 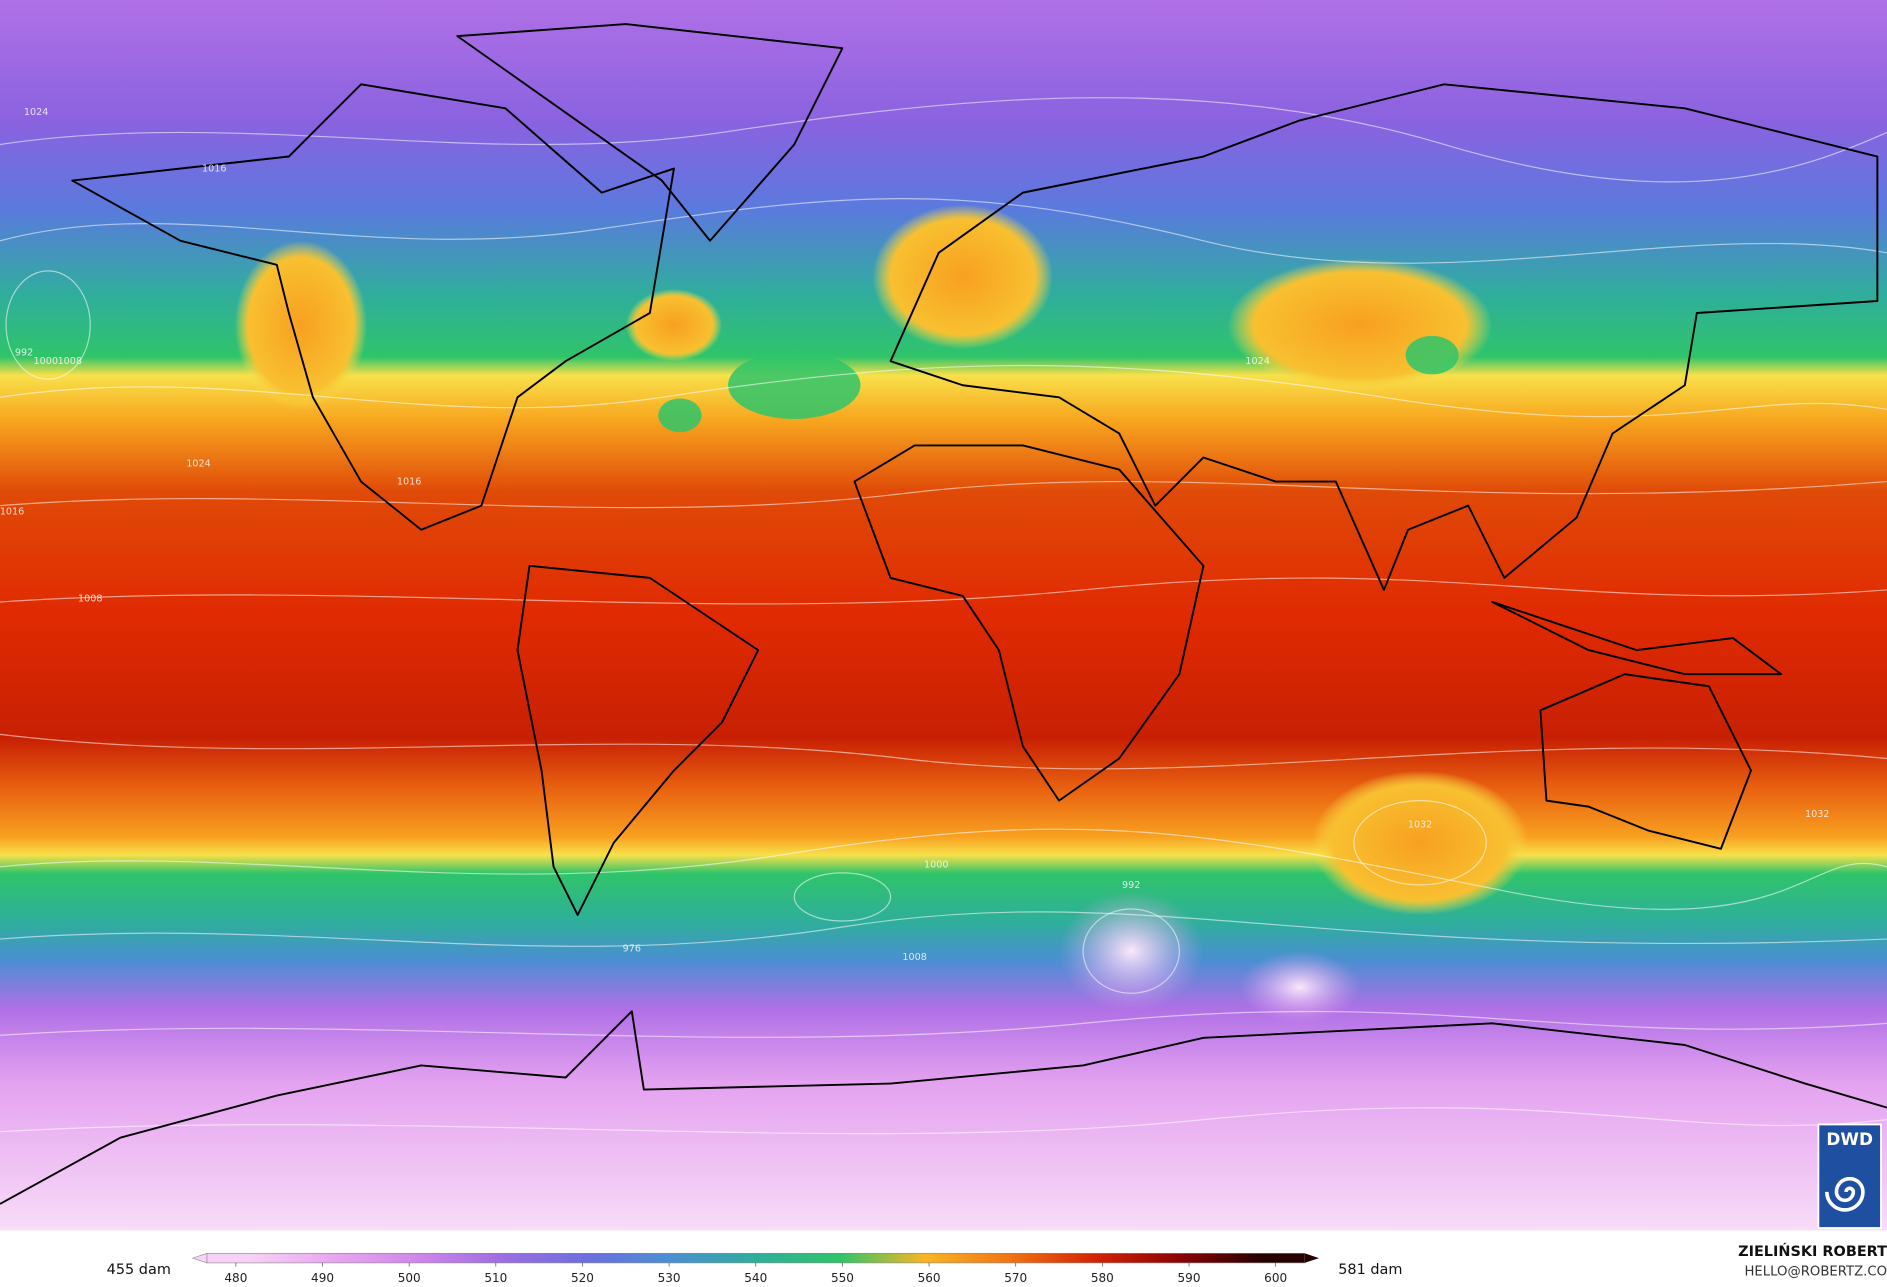 I want to click on isobar-label: 976, so click(x=632, y=949).